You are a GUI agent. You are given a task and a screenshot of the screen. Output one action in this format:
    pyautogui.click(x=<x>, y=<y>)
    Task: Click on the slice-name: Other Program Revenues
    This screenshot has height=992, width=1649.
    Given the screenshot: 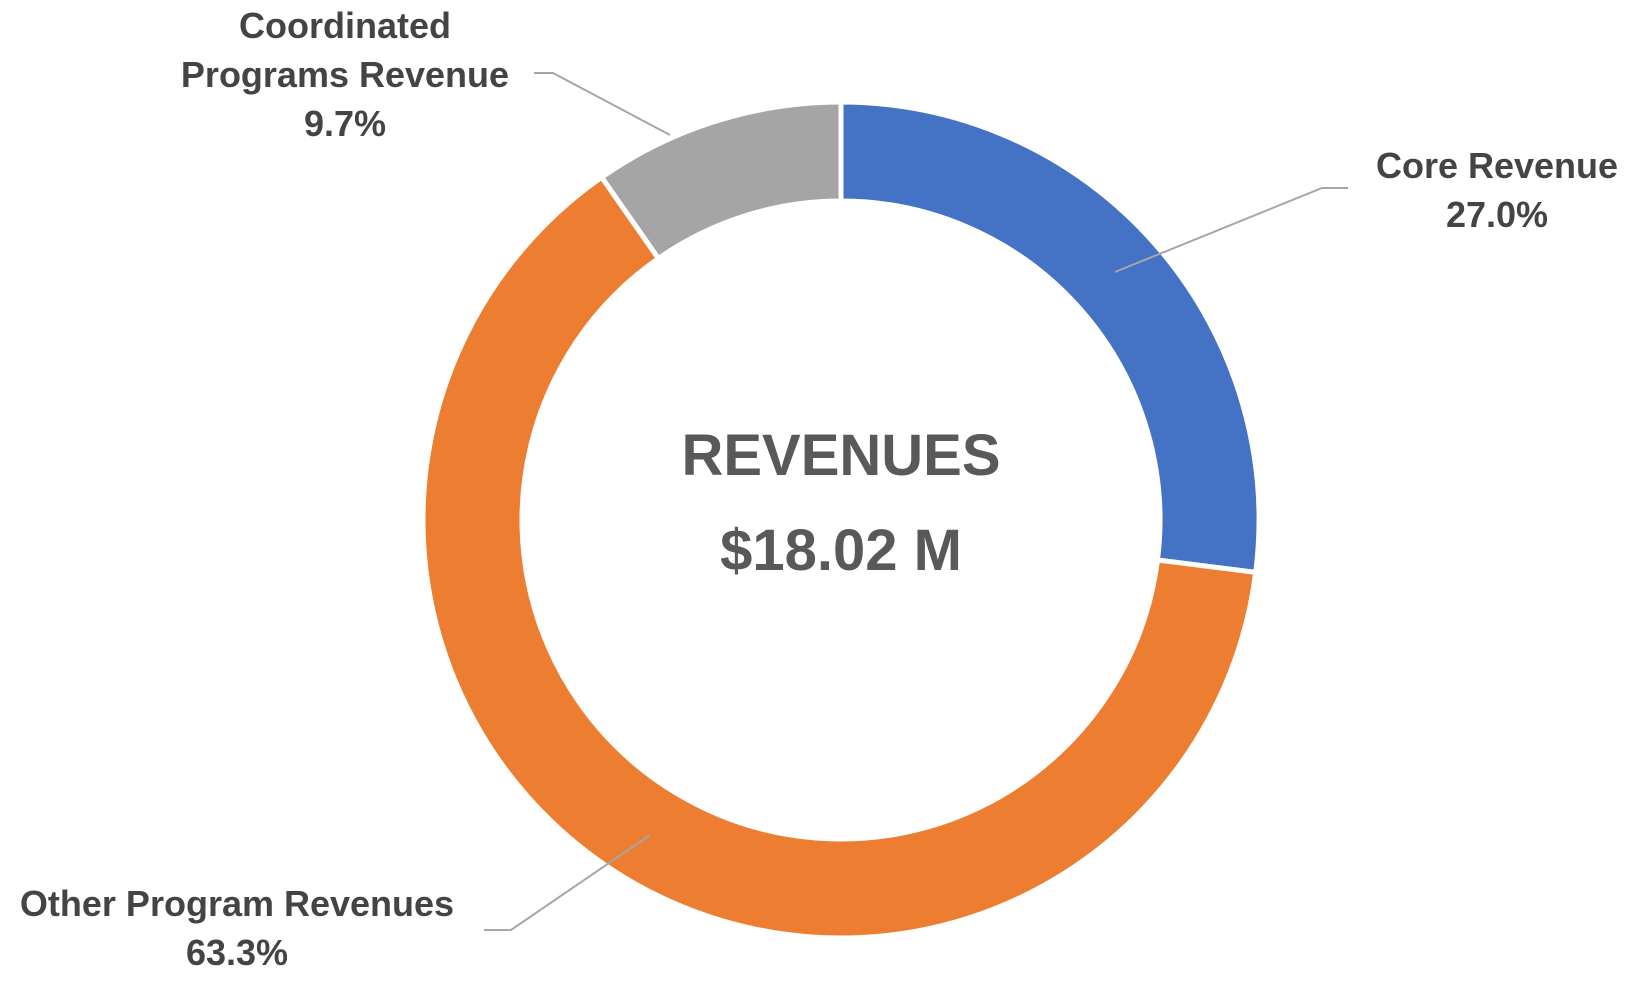 What is the action you would take?
    pyautogui.click(x=237, y=903)
    